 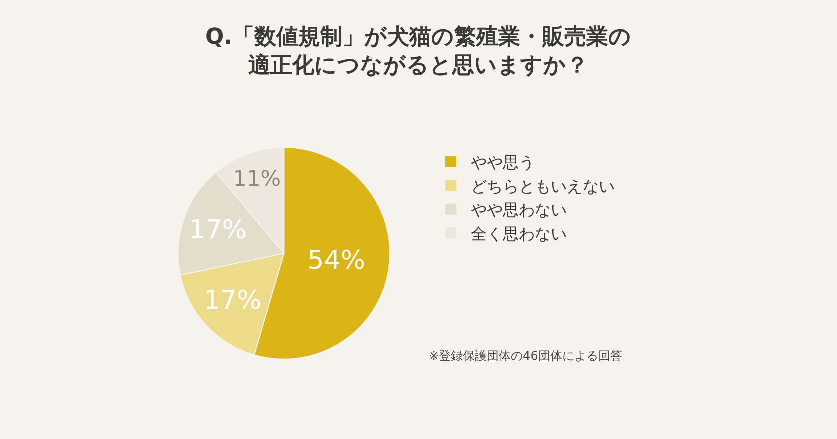 What do you see at coordinates (418, 51) in the screenshot?
I see `chart-title: Q.「数値規制」が犬猫の繁殖業・販売業の適正化につながると思いますか？` at bounding box center [418, 51].